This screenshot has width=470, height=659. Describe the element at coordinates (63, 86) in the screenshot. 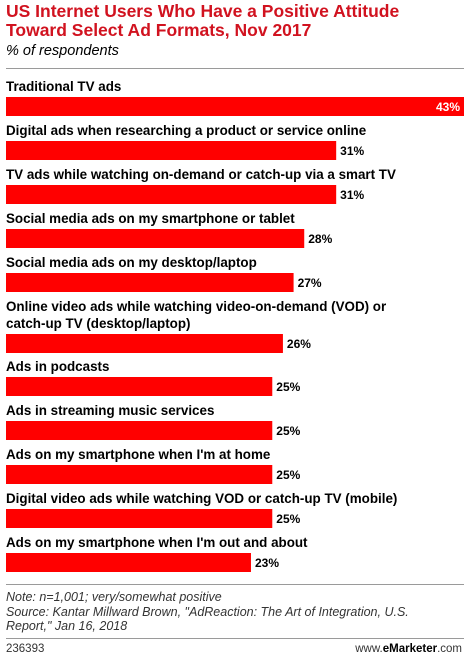

I see `category-label: Traditional TV ads` at that location.